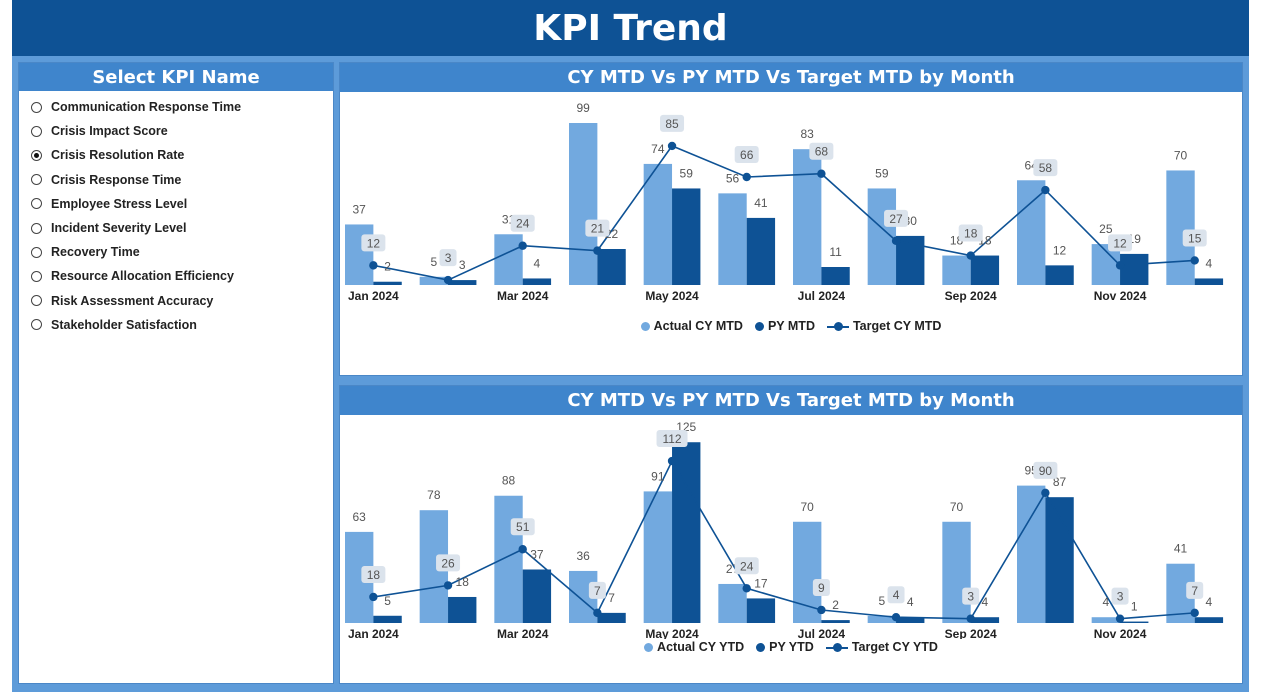  I want to click on kpi-slicer-title: Select KPI Name, so click(176, 77).